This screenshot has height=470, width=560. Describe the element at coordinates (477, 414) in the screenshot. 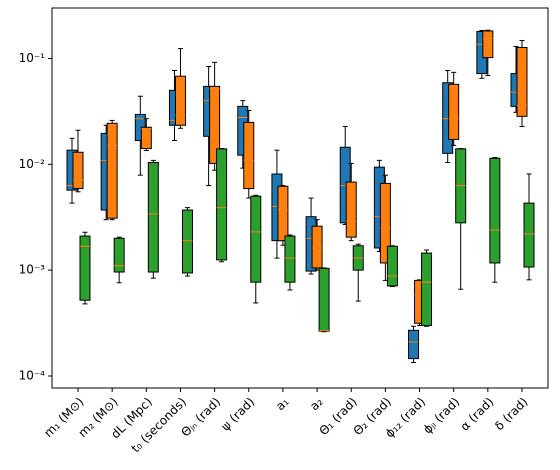

I see `x-tick-label: α (rad)` at that location.